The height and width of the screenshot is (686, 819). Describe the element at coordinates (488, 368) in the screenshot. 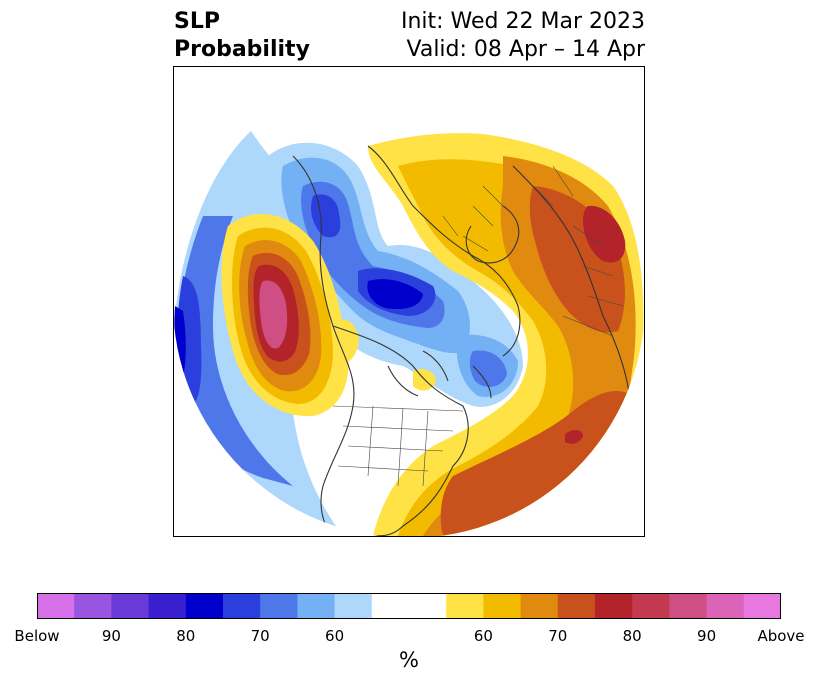

I see `below-region-siberia-core` at that location.